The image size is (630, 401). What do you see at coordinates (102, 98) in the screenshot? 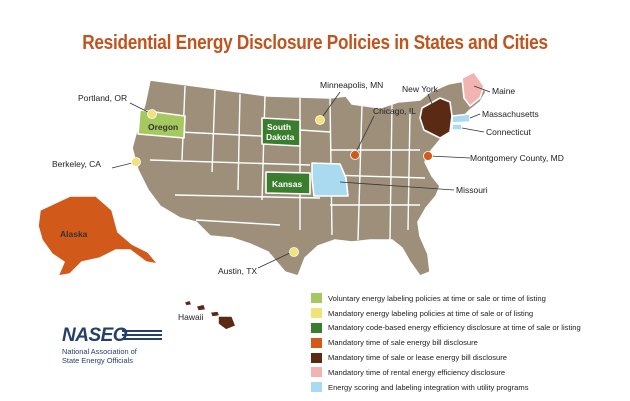
I see `callout-portland: Portland, OR` at bounding box center [102, 98].